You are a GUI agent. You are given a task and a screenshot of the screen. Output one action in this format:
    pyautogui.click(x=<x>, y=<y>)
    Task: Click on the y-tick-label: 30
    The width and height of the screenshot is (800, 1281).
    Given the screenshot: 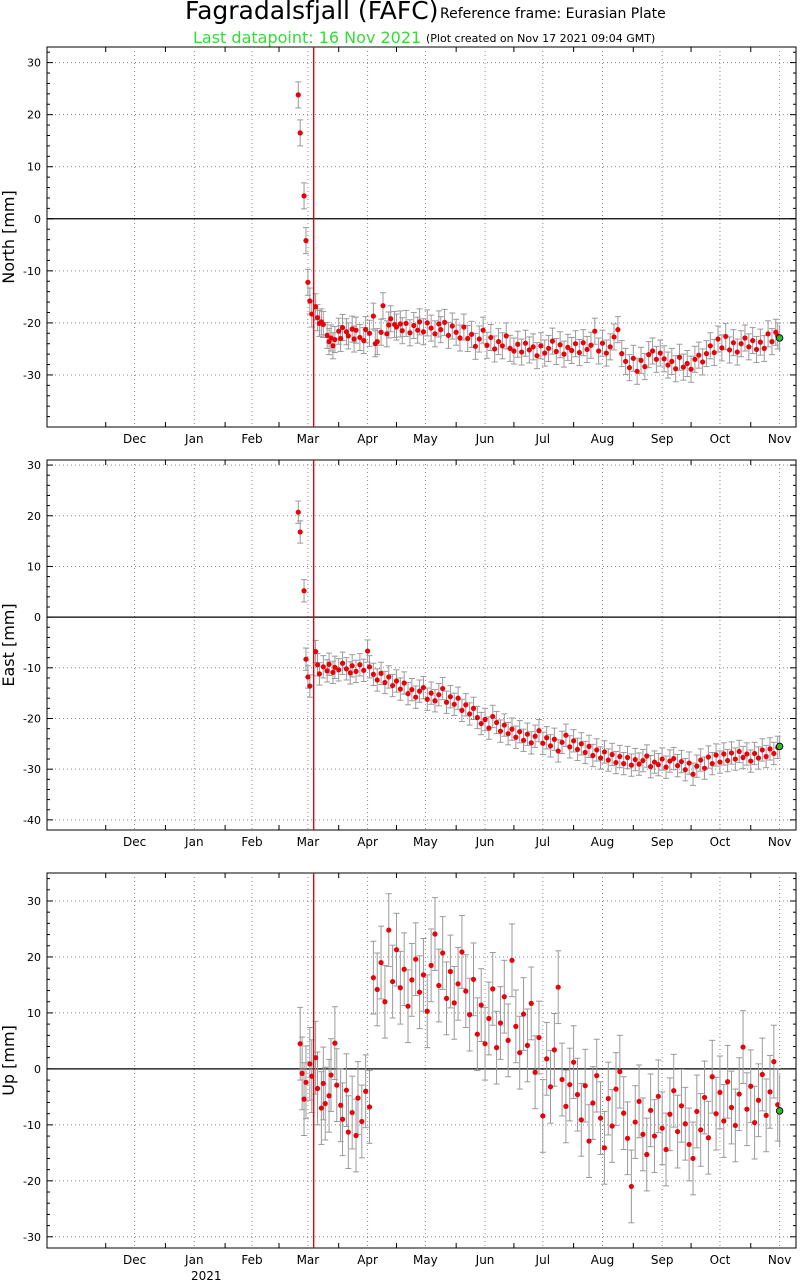 What is the action you would take?
    pyautogui.click(x=34, y=465)
    